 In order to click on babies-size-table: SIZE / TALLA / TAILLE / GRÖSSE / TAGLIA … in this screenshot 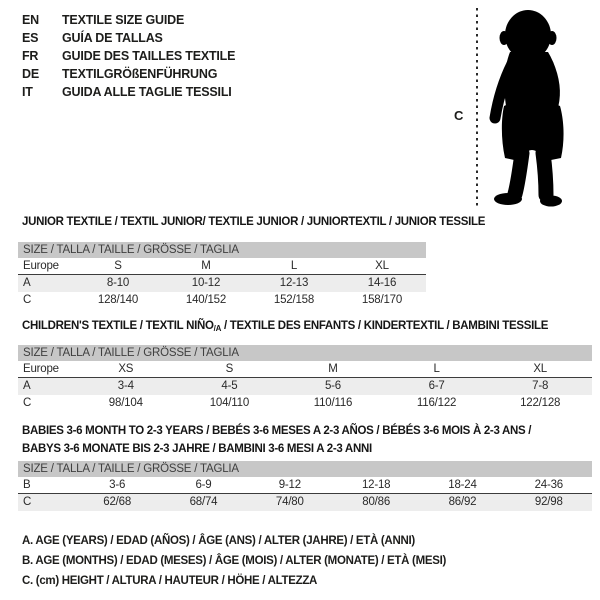, I will do `click(305, 486)`.